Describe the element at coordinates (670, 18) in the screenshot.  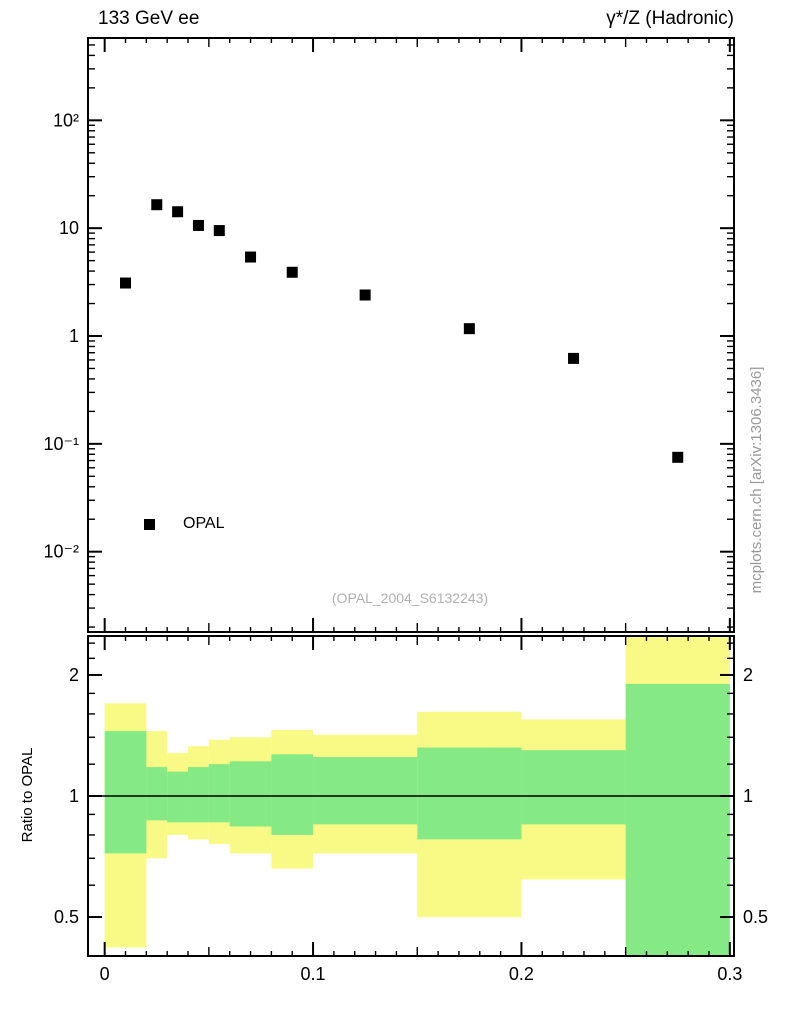
I see `process-title: γ*/Z (Hadronic)` at that location.